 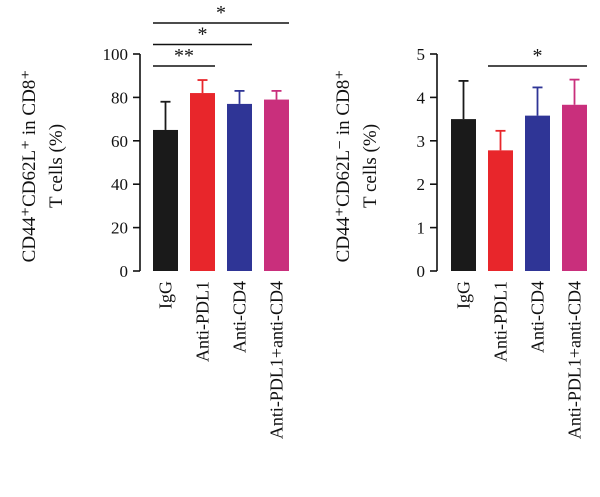 I want to click on y-tick-label: 20, so click(x=119, y=228).